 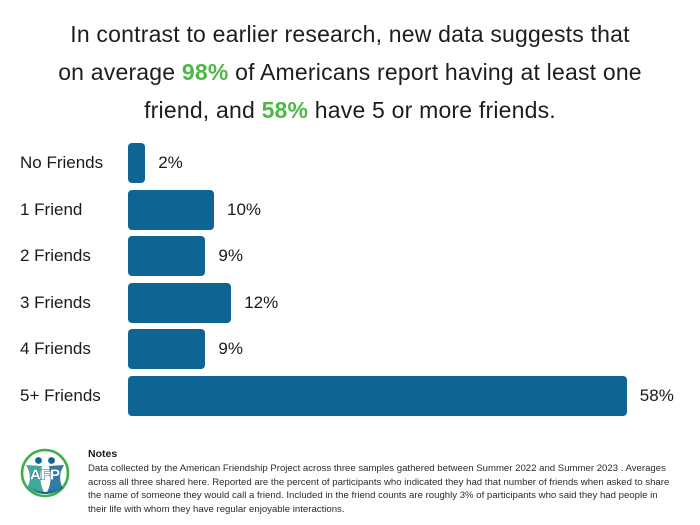 I want to click on category-label: 4 Friends, so click(x=55, y=349).